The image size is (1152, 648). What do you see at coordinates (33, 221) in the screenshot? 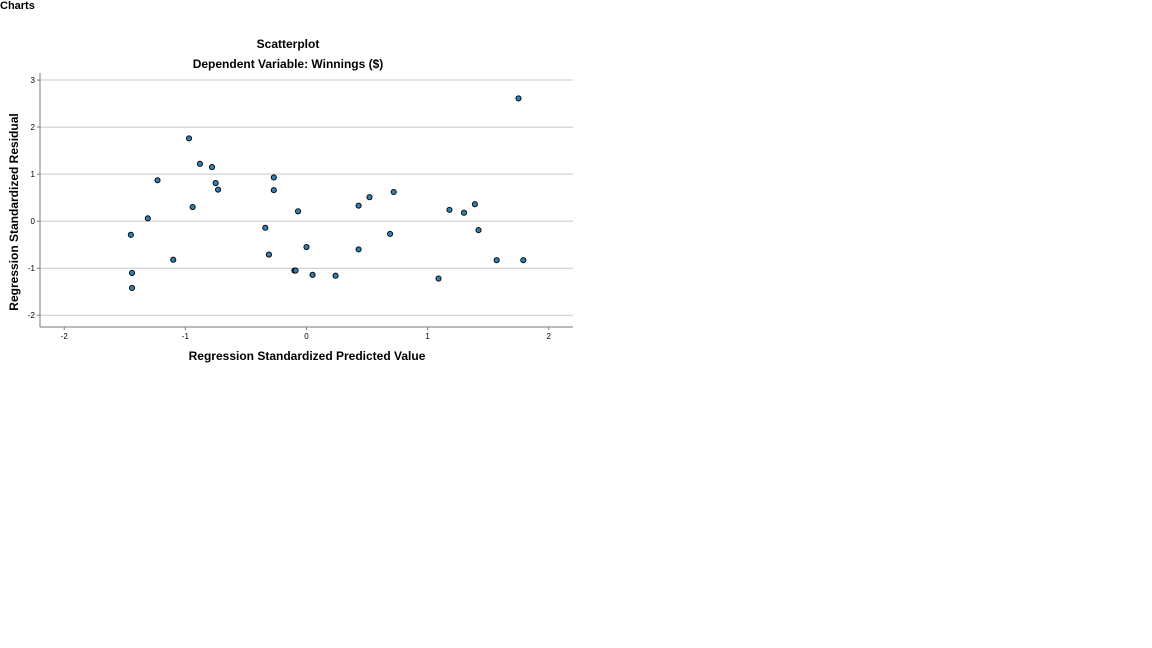
I see `y-tick-label: 0` at bounding box center [33, 221].